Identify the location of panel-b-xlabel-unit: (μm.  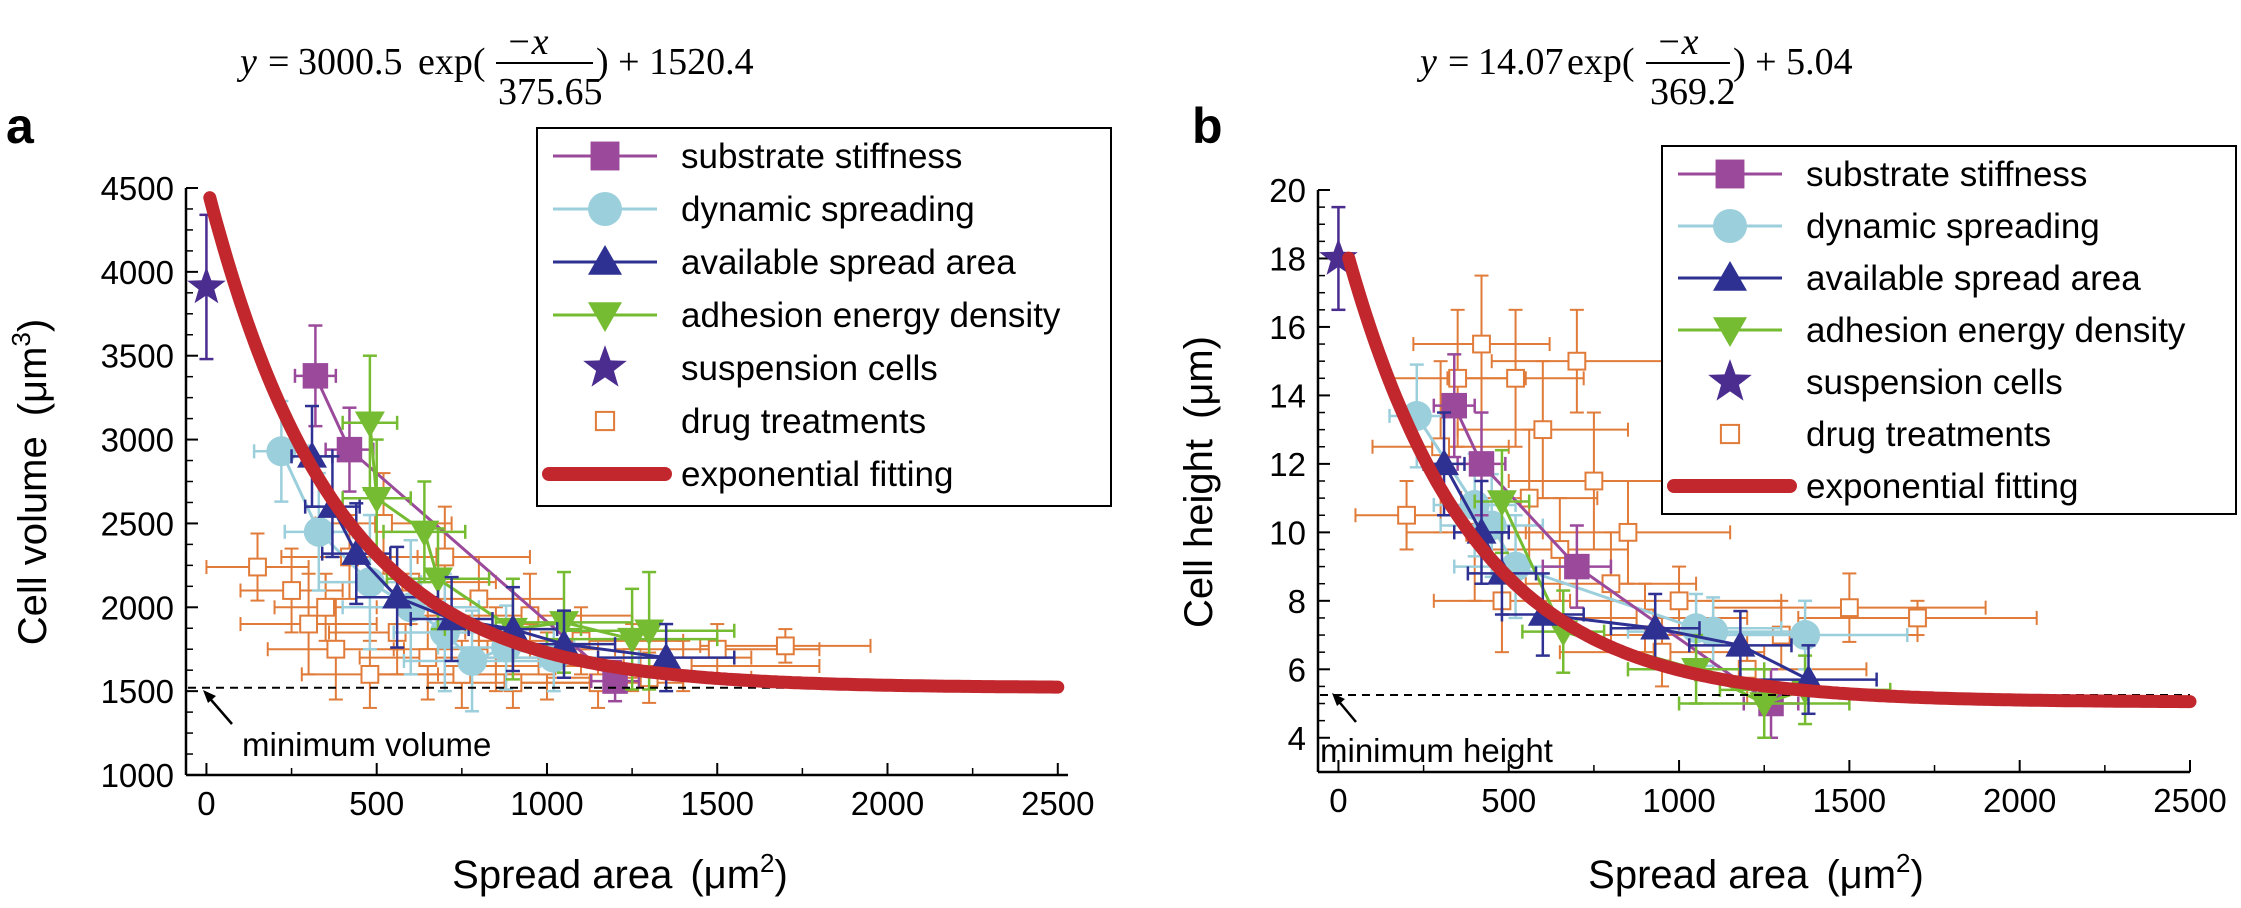
(1861, 875).